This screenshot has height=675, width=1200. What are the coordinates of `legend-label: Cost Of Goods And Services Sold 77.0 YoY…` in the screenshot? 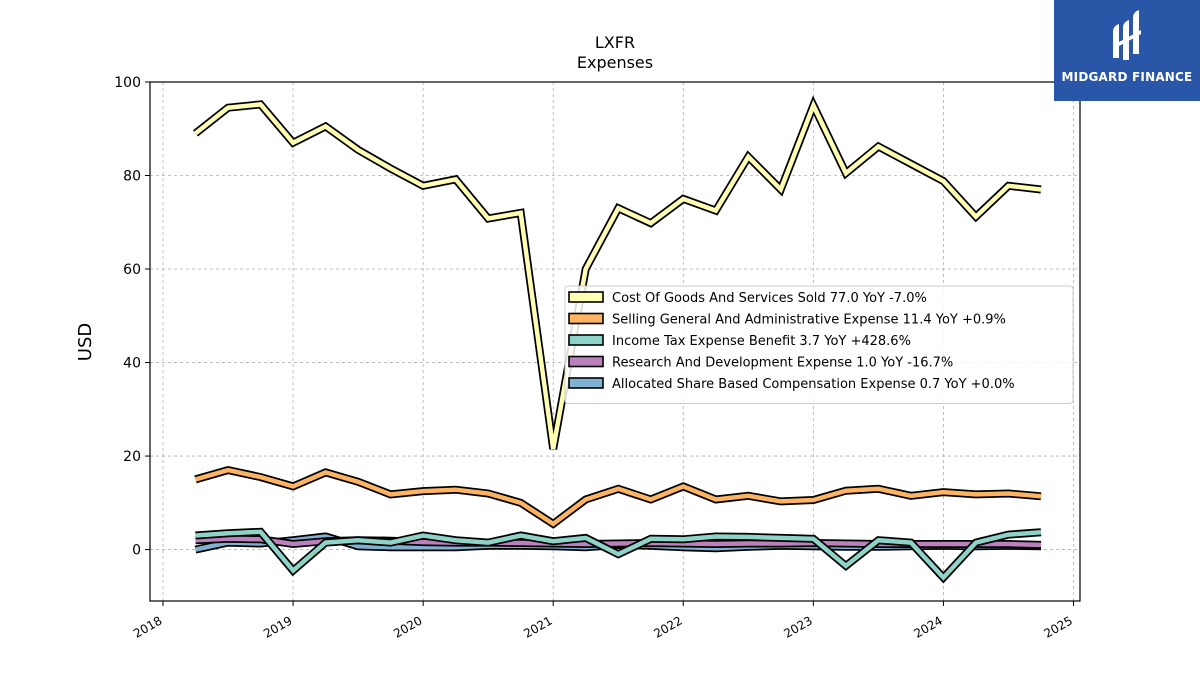 It's located at (769, 298).